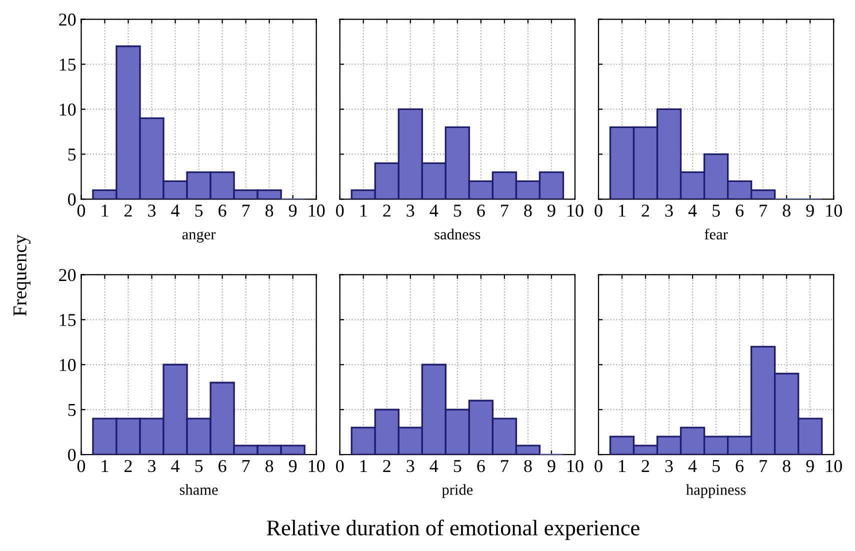 Image resolution: width=855 pixels, height=551 pixels. I want to click on x-axis-title: happiness, so click(716, 491).